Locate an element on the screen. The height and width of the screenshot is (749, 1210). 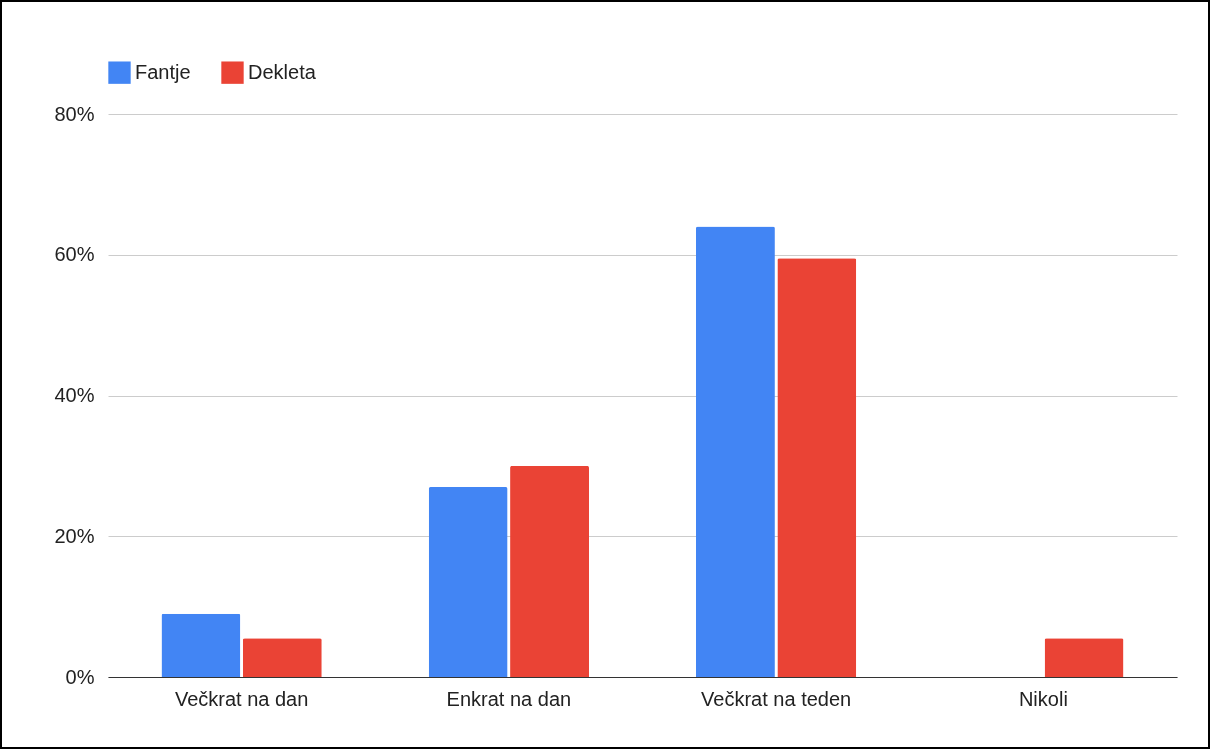
legend-label: Fantje is located at coordinates (163, 71).